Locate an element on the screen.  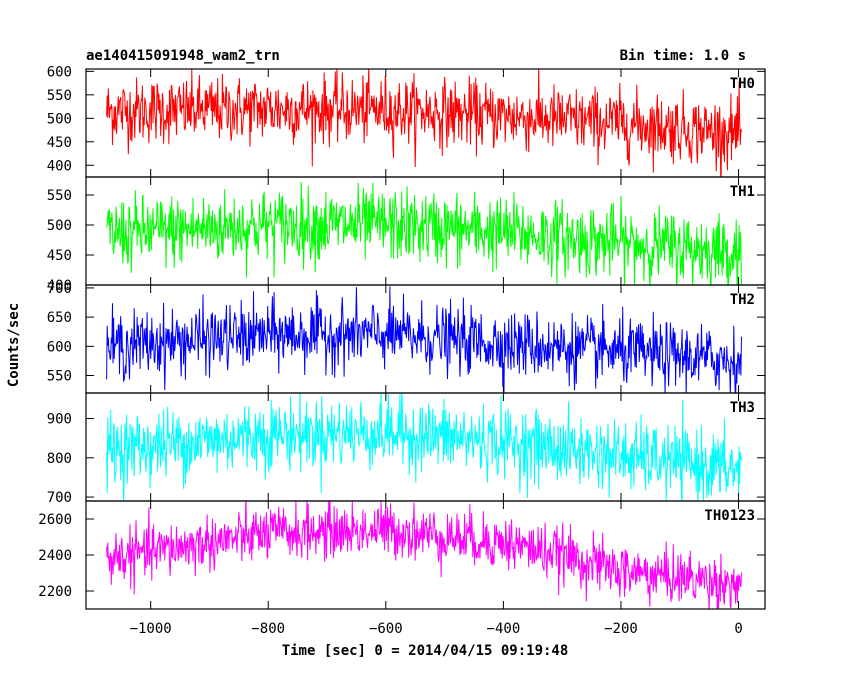
y-tick-label: 650 is located at coordinates (59, 318).